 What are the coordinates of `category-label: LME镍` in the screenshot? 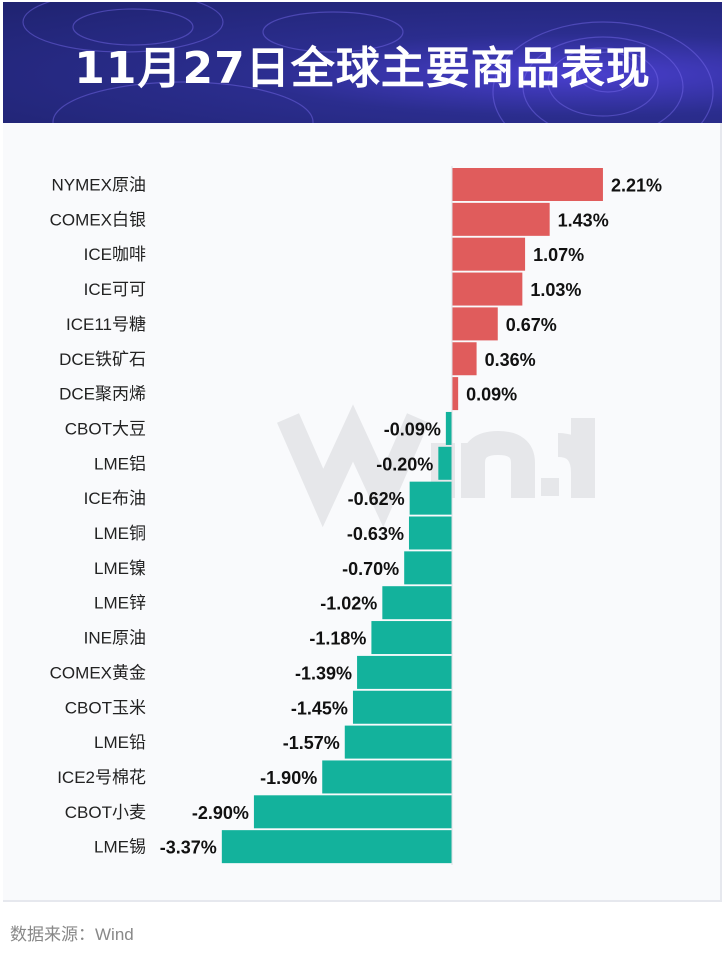 It's located at (120, 568).